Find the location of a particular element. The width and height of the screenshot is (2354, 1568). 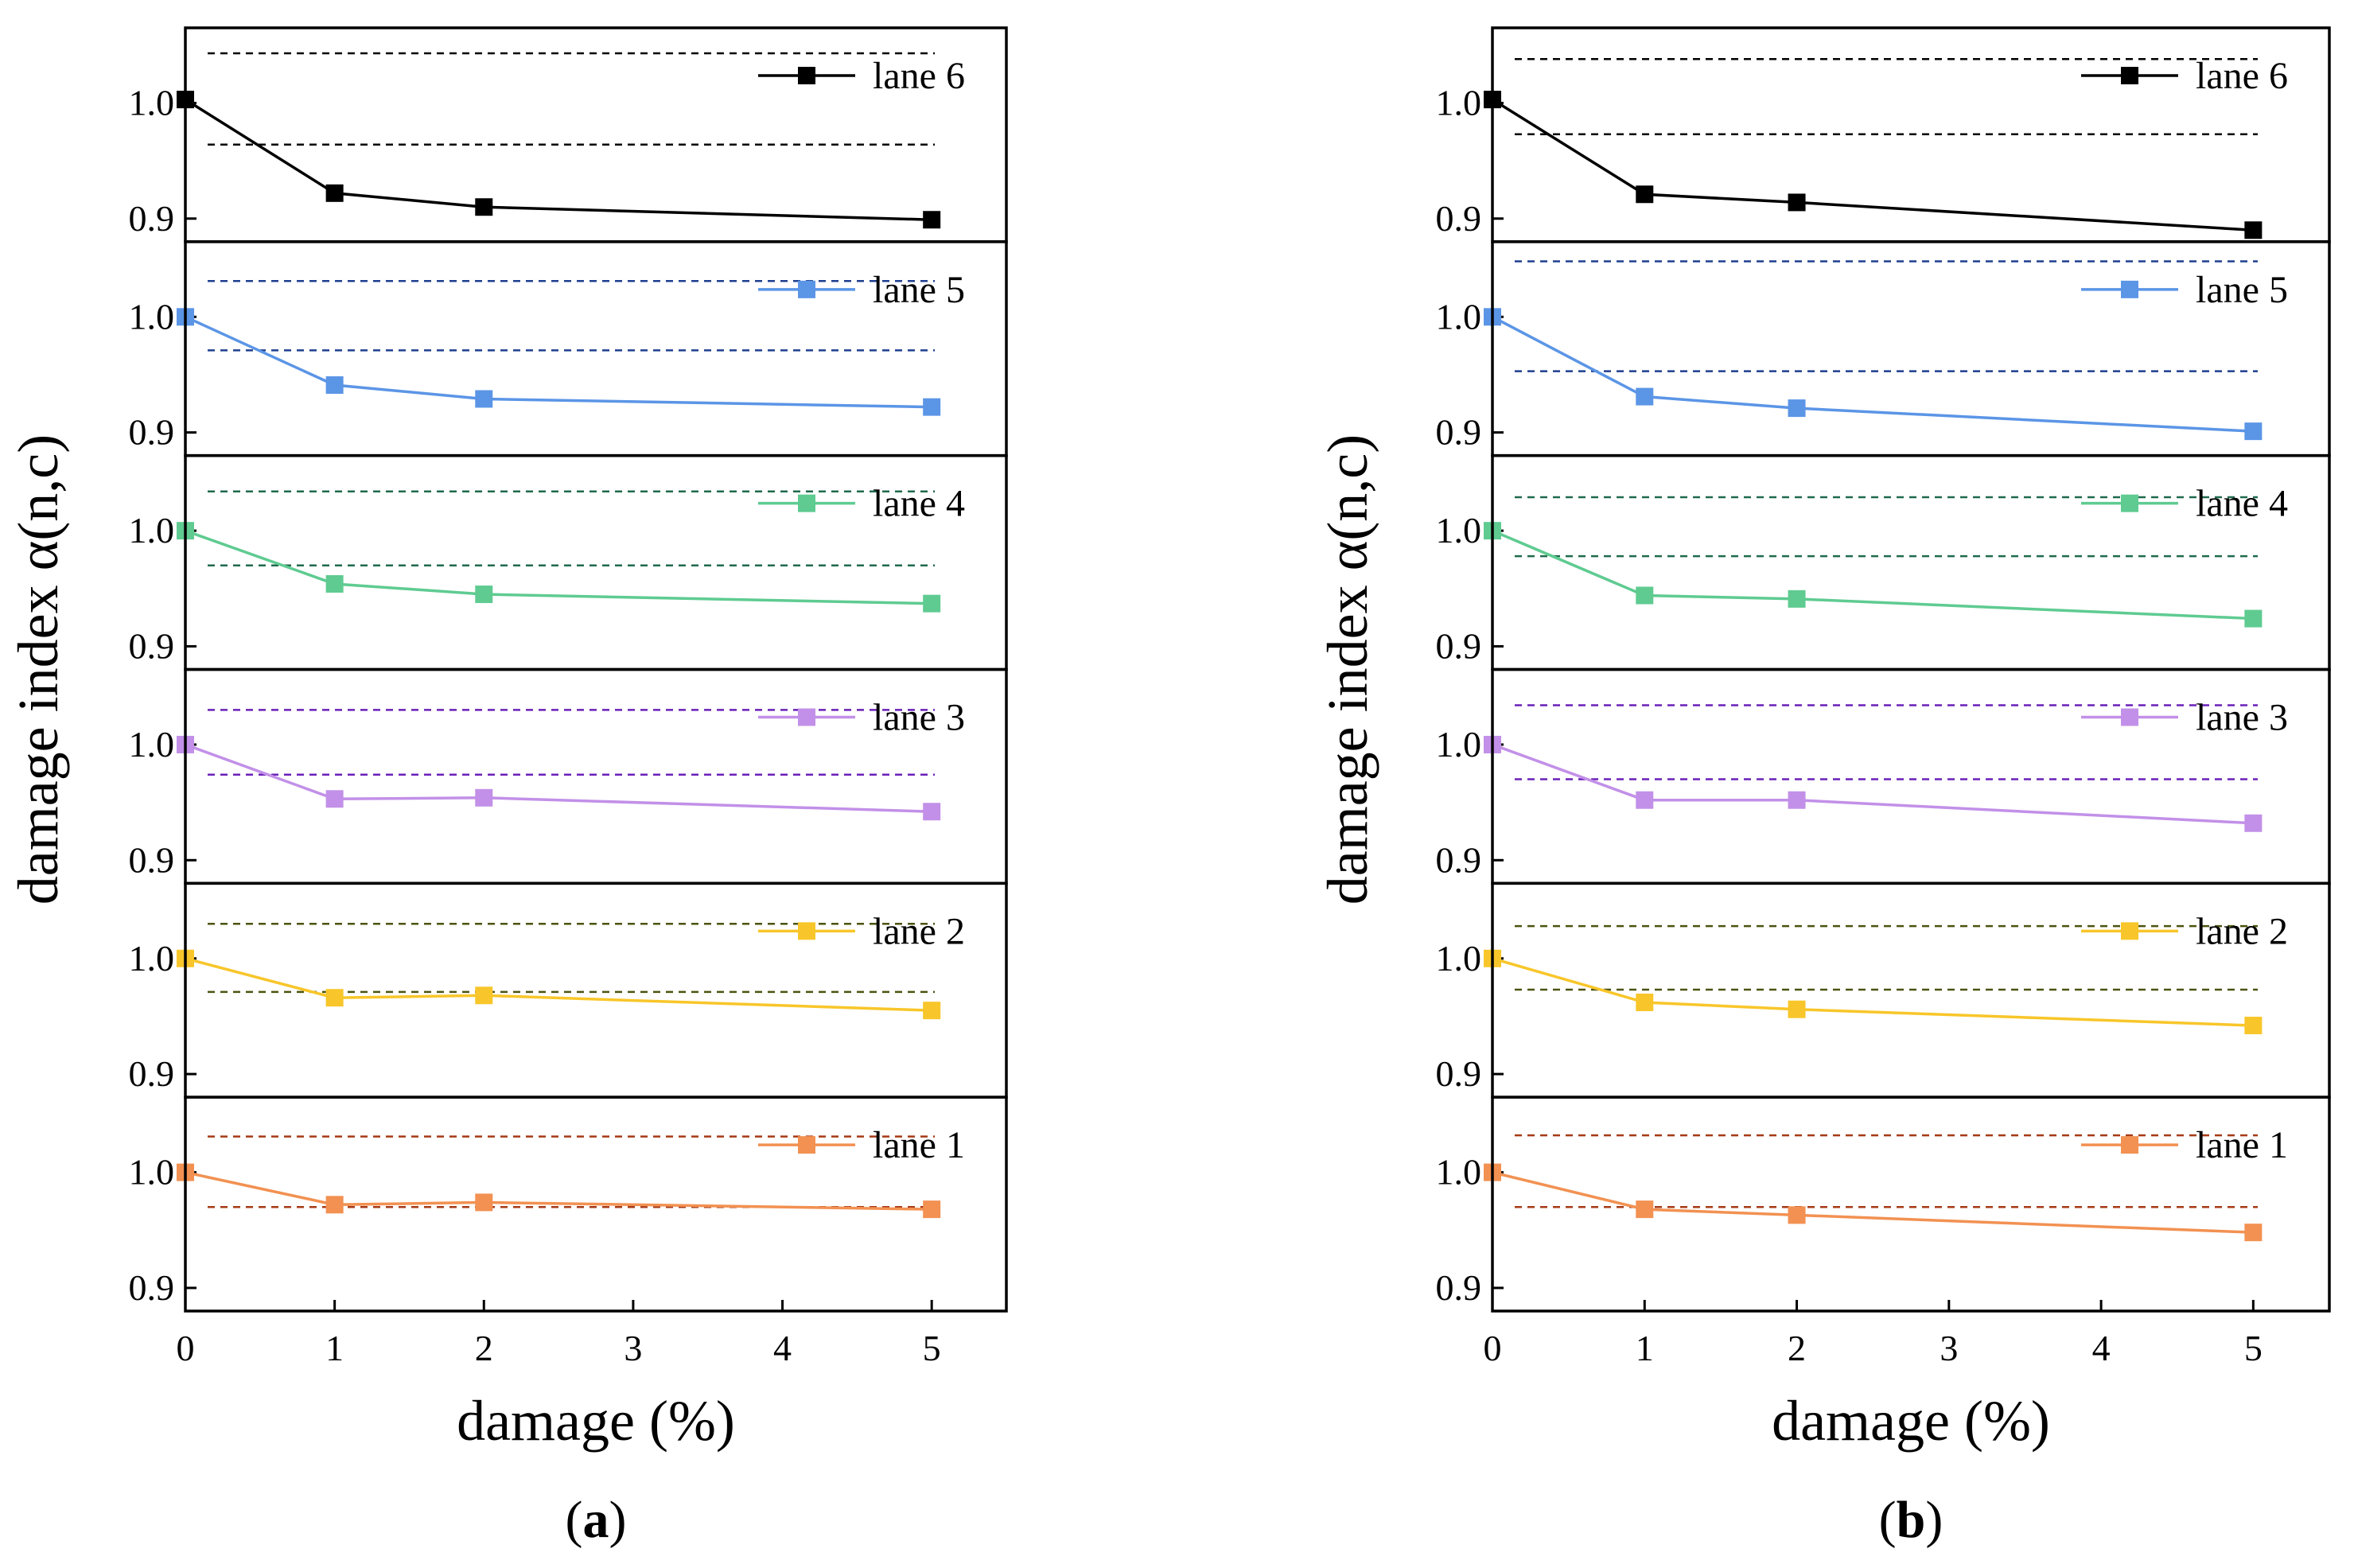

panel-label: (a) is located at coordinates (596, 1520).